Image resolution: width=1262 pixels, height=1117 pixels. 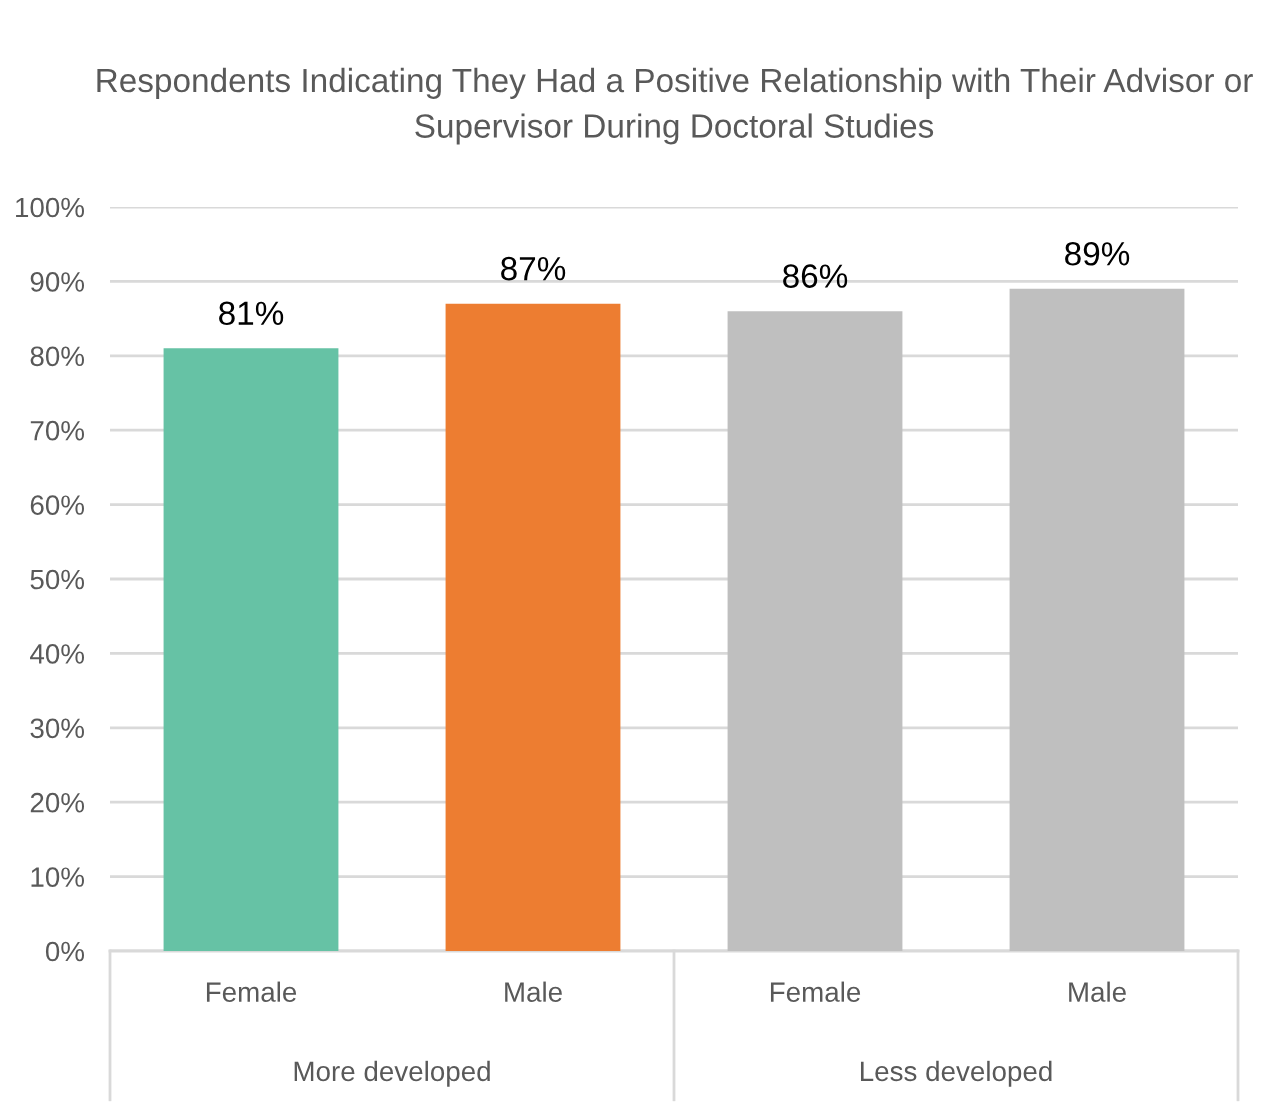 What do you see at coordinates (65, 951) in the screenshot?
I see `y-tick-label: 0%` at bounding box center [65, 951].